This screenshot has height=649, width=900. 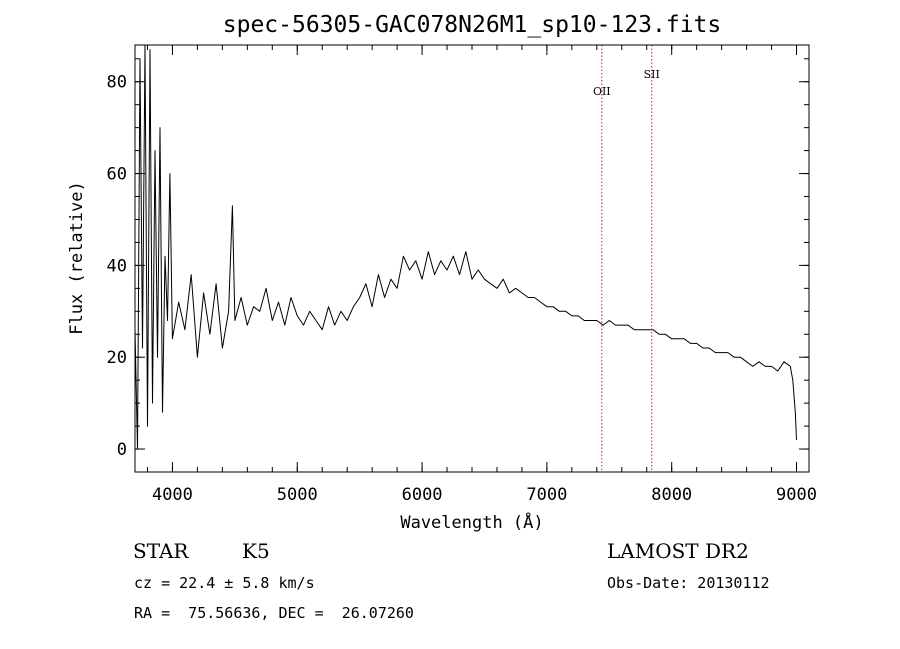 I want to click on emission-line-label: SII, so click(x=652, y=74).